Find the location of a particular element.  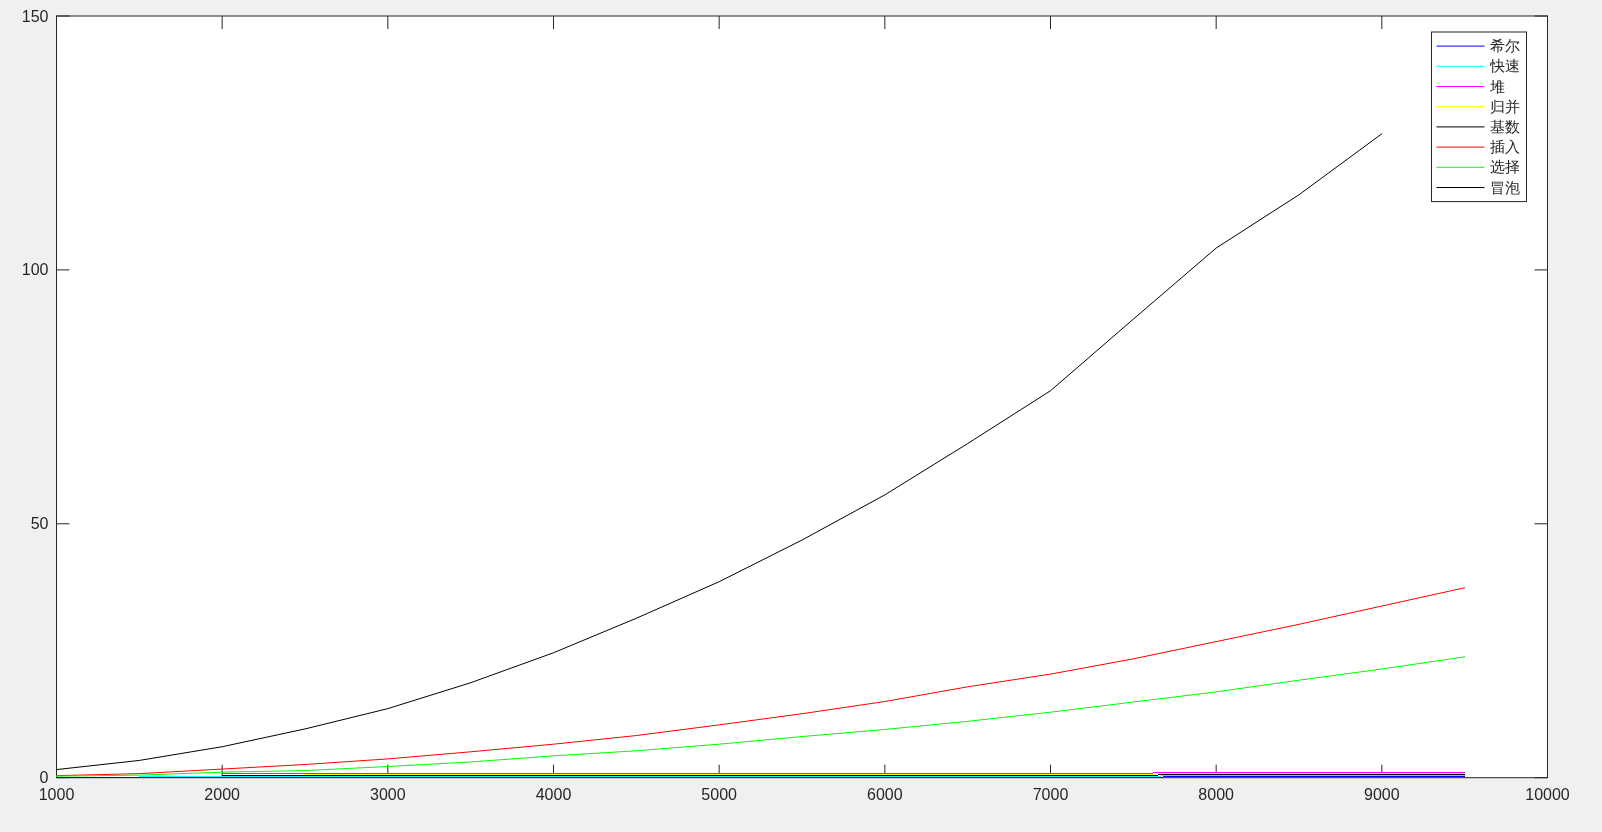

x-tick-label: 8000 is located at coordinates (1216, 794).